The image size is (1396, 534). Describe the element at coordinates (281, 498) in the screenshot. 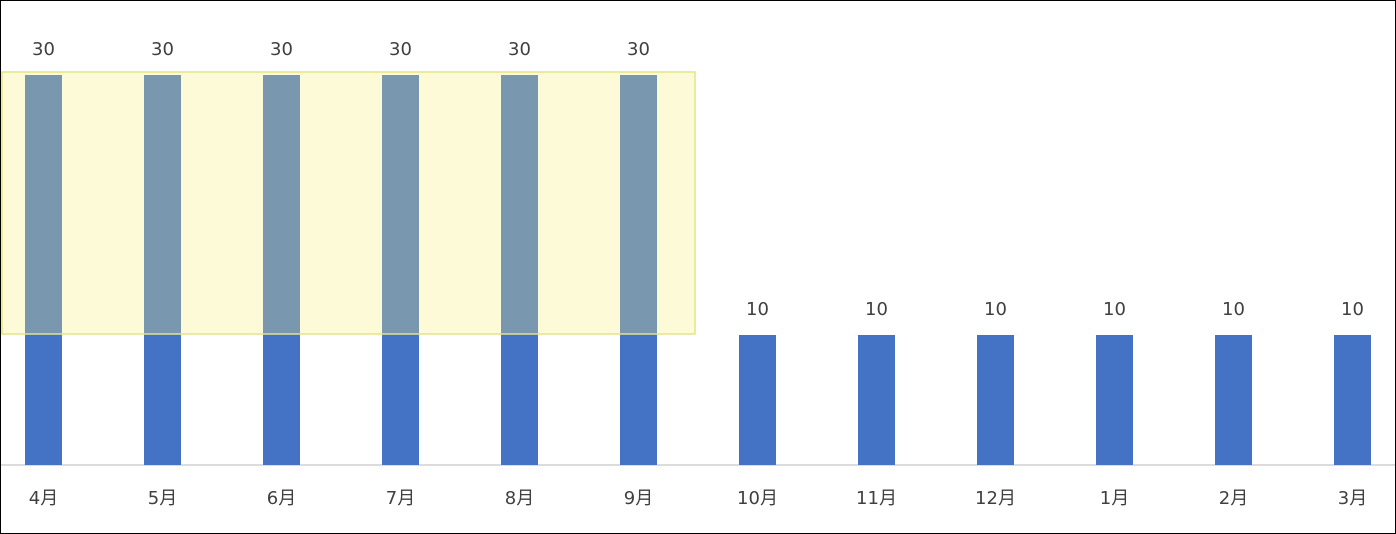

I see `x-tick-label: 6月` at that location.